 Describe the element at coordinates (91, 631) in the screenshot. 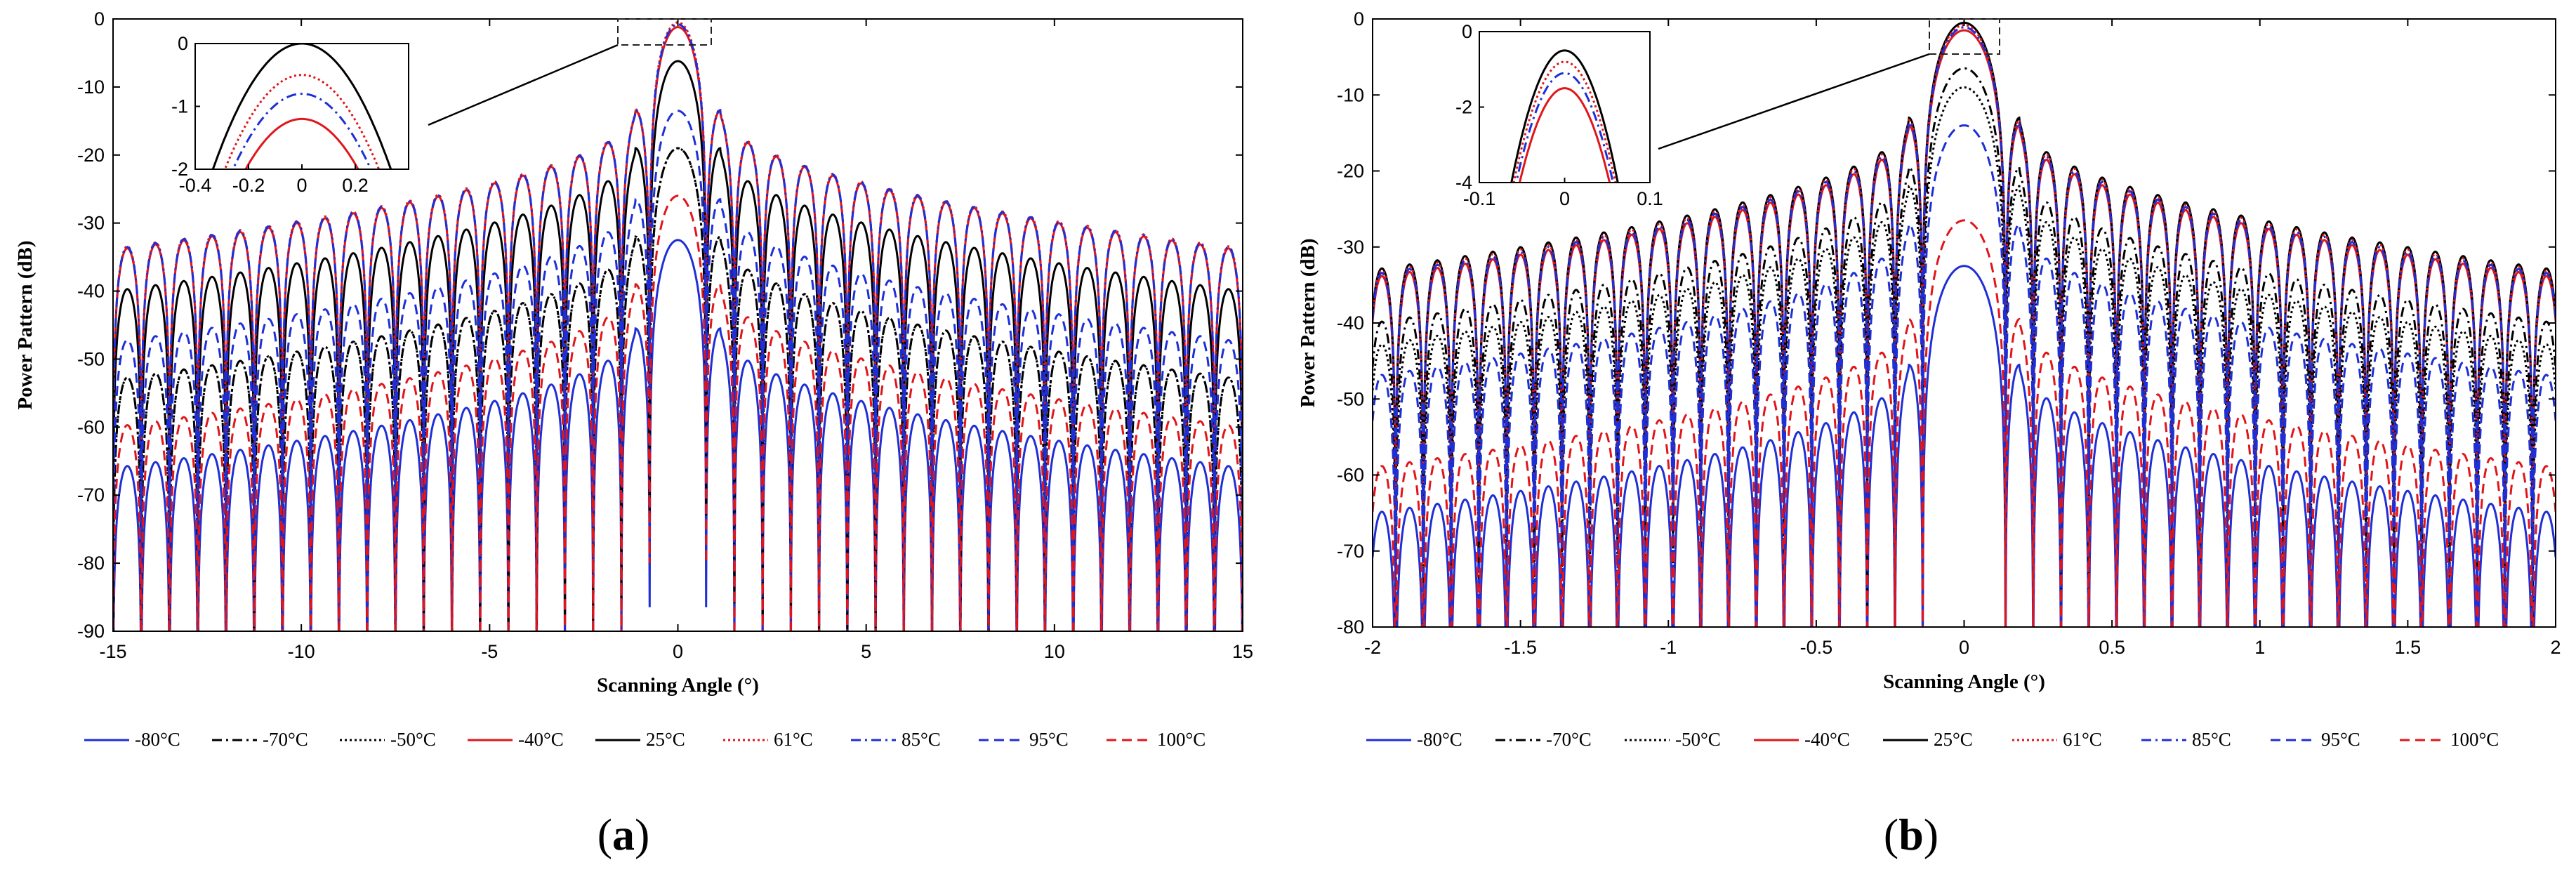

I see `y-tick-label: -90` at that location.